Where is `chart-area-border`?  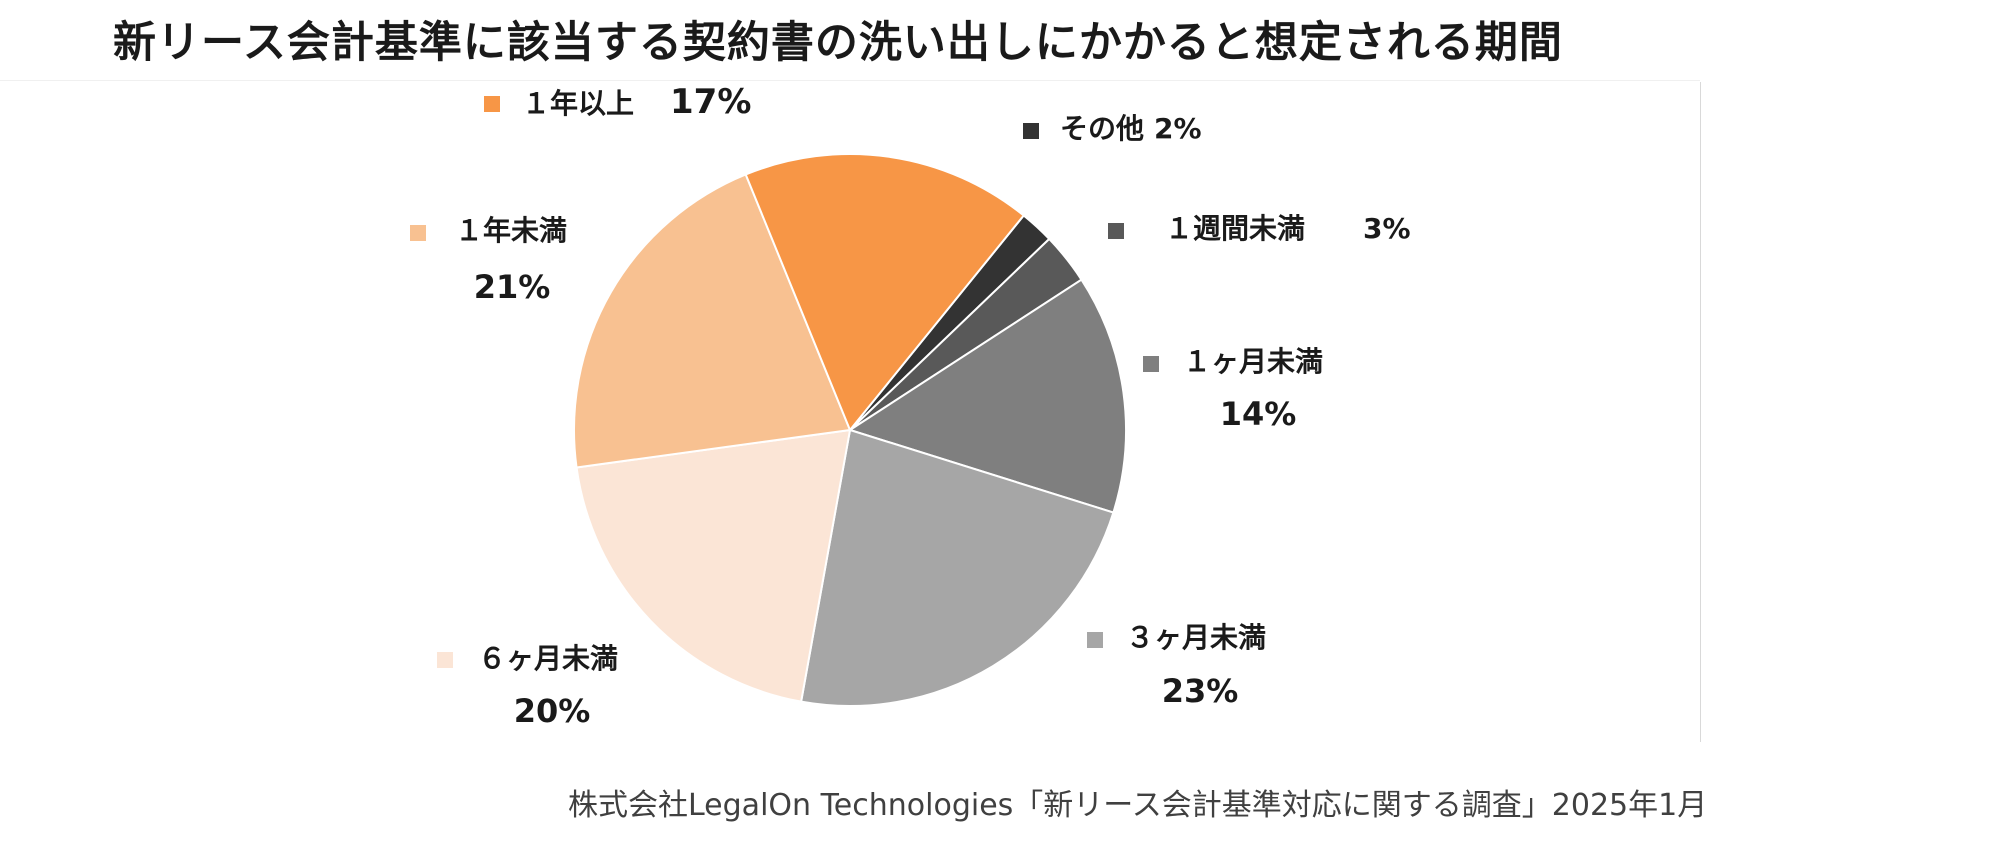 chart-area-border is located at coordinates (1700, 412).